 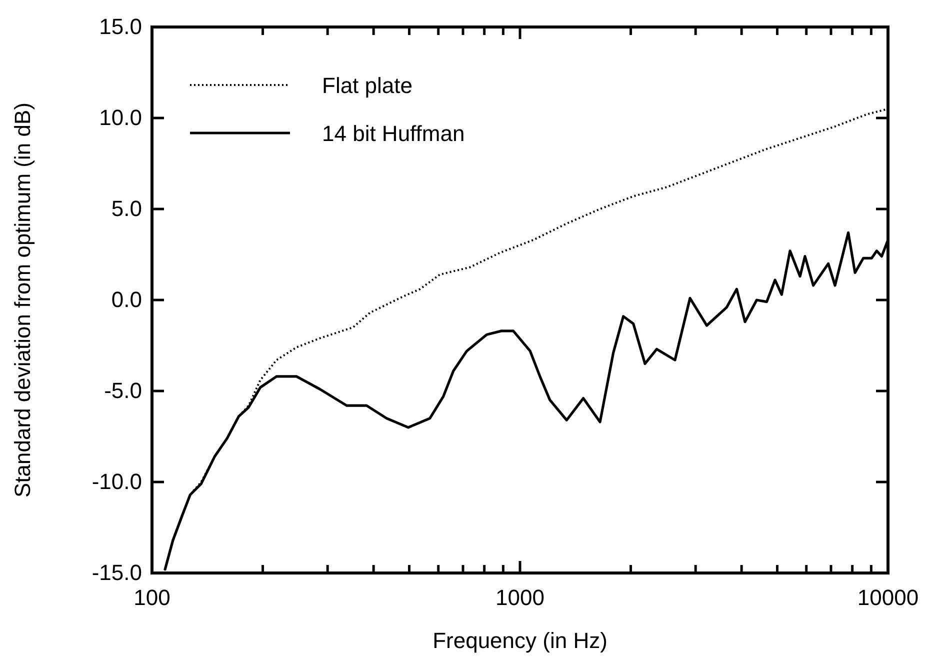 What do you see at coordinates (117, 481) in the screenshot?
I see `y-tick-label: -10.0` at bounding box center [117, 481].